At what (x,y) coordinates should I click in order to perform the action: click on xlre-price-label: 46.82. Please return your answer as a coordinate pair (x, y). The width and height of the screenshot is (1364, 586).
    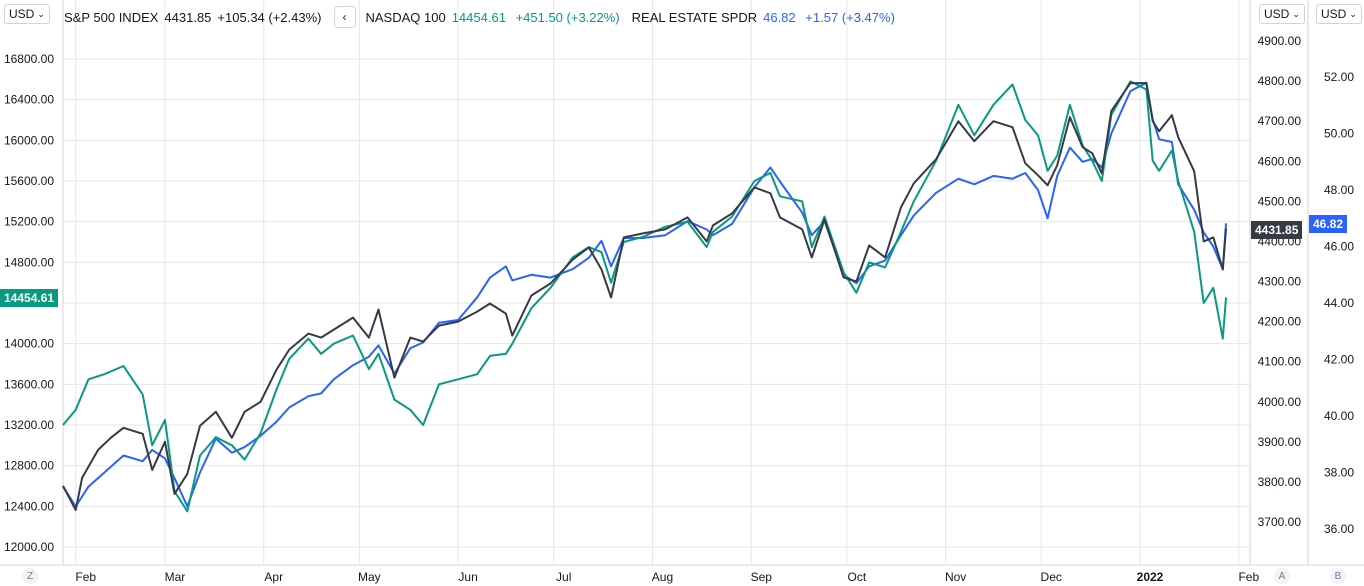
    Looking at the image, I should click on (1328, 224).